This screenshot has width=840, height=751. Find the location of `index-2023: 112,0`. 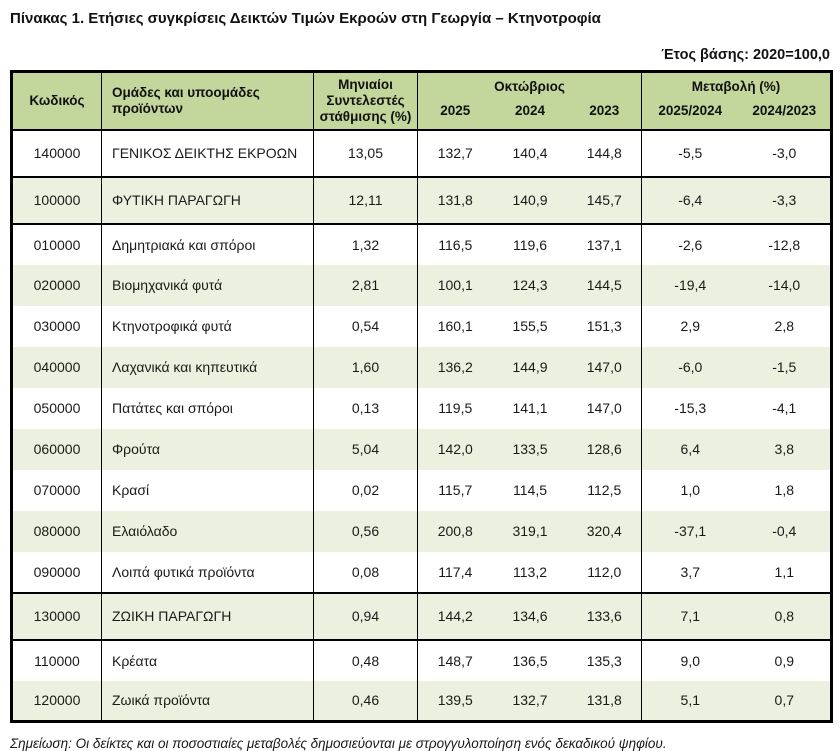

index-2023: 112,0 is located at coordinates (605, 572).